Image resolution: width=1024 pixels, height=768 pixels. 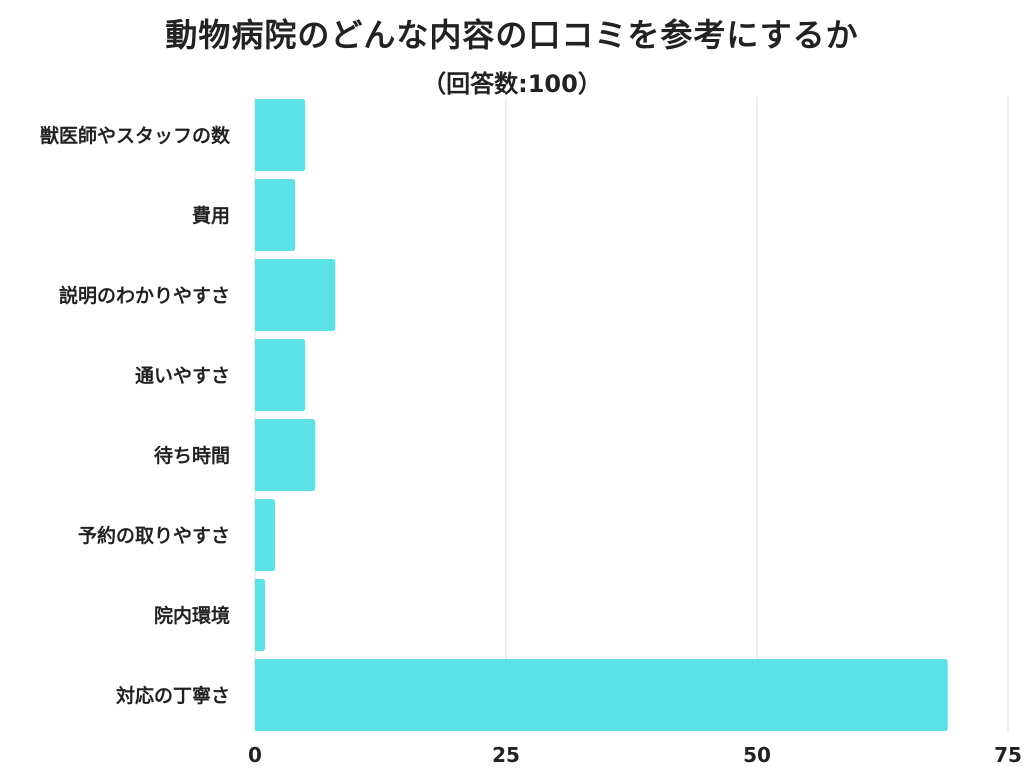 I want to click on category-label: 獣医師やスタッフの数, so click(x=135, y=135).